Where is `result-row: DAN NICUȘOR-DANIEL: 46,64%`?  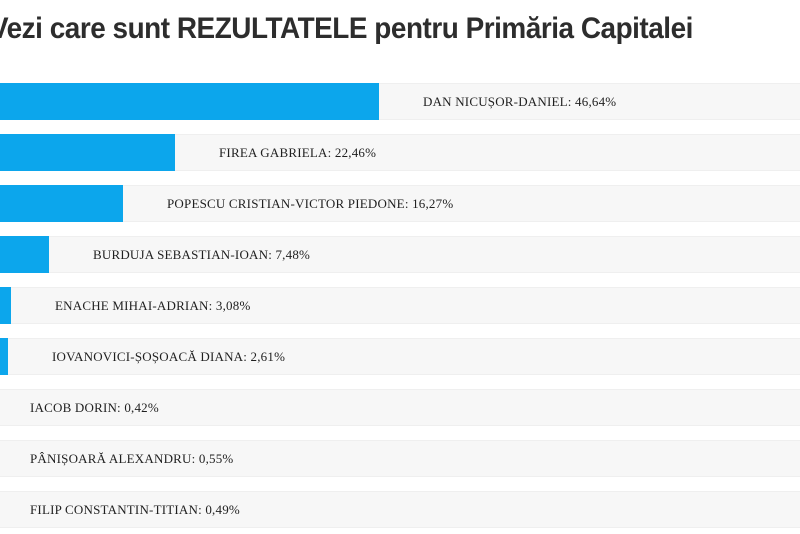 result-row: DAN NICUȘOR-DANIEL: 46,64% is located at coordinates (400, 101).